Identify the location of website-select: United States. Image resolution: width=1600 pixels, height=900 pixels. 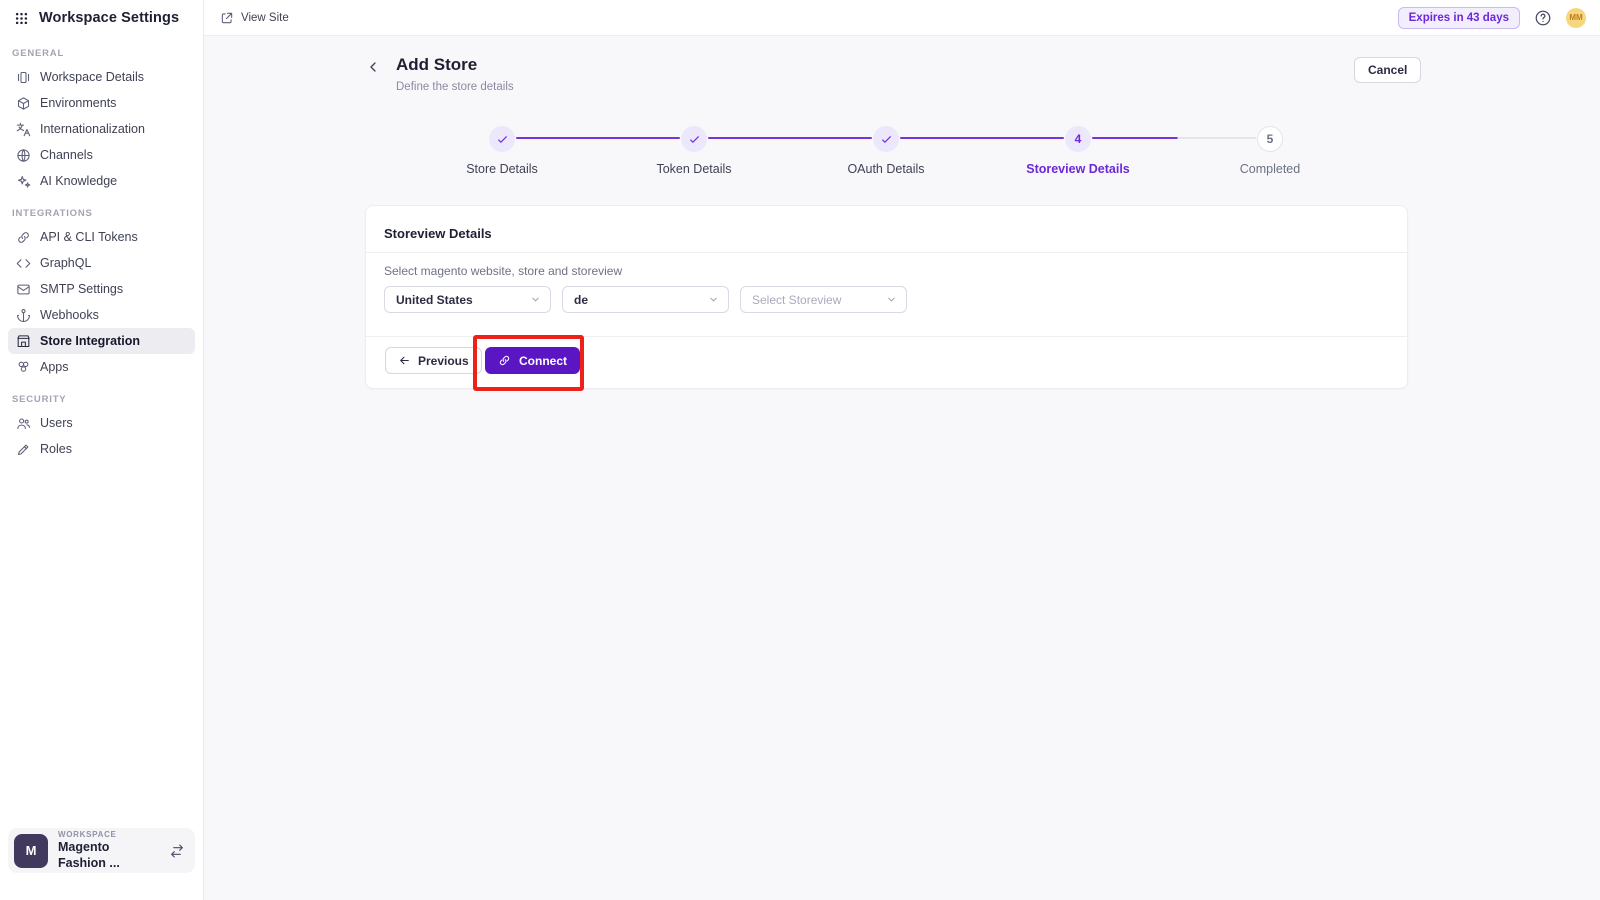
(467, 299).